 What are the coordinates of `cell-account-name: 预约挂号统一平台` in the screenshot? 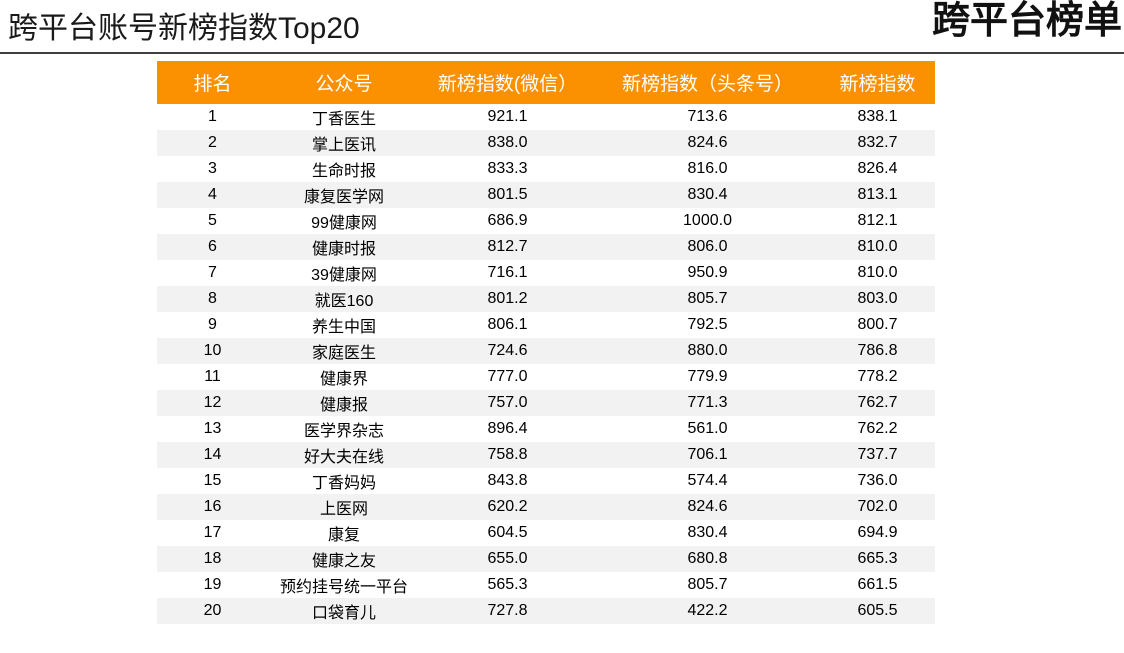 It's located at (343, 587).